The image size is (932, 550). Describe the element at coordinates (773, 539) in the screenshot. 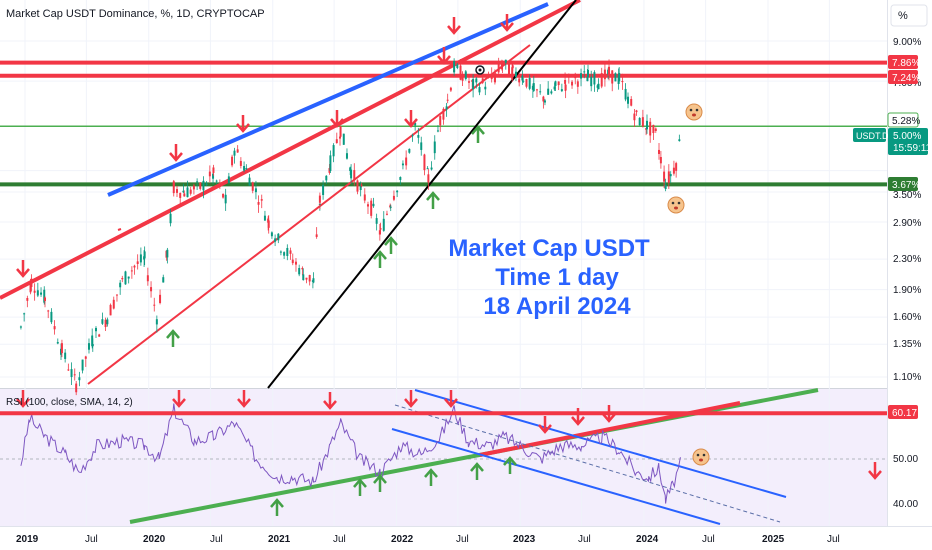

I see `time-label: 2025` at that location.